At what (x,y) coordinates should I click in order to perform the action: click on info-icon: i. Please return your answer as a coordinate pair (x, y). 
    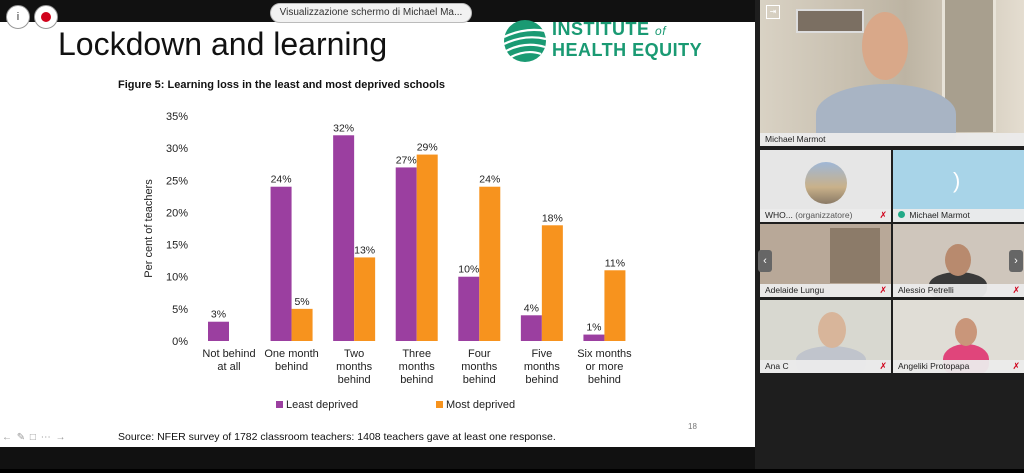
    Looking at the image, I should click on (18, 17).